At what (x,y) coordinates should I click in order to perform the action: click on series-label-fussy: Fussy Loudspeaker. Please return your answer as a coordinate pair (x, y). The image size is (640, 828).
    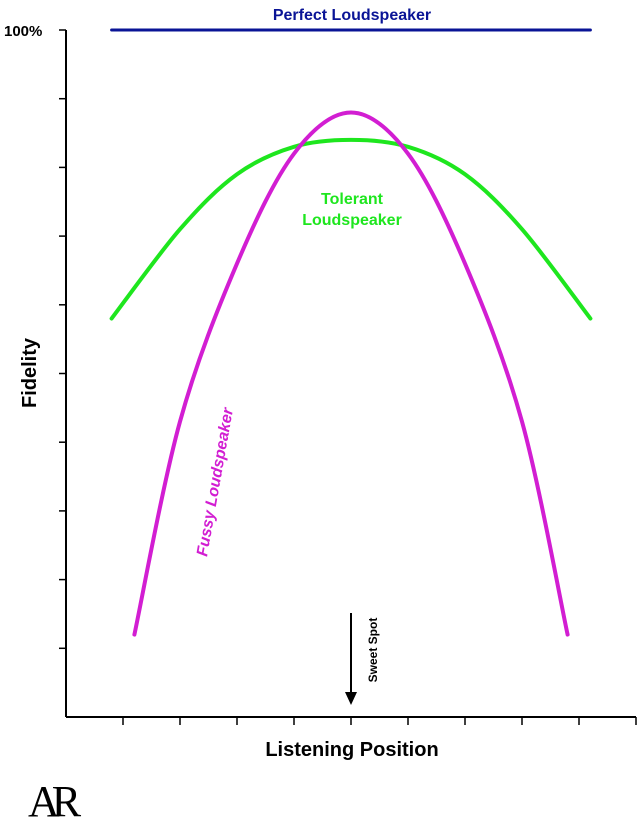
    Looking at the image, I should click on (215, 482).